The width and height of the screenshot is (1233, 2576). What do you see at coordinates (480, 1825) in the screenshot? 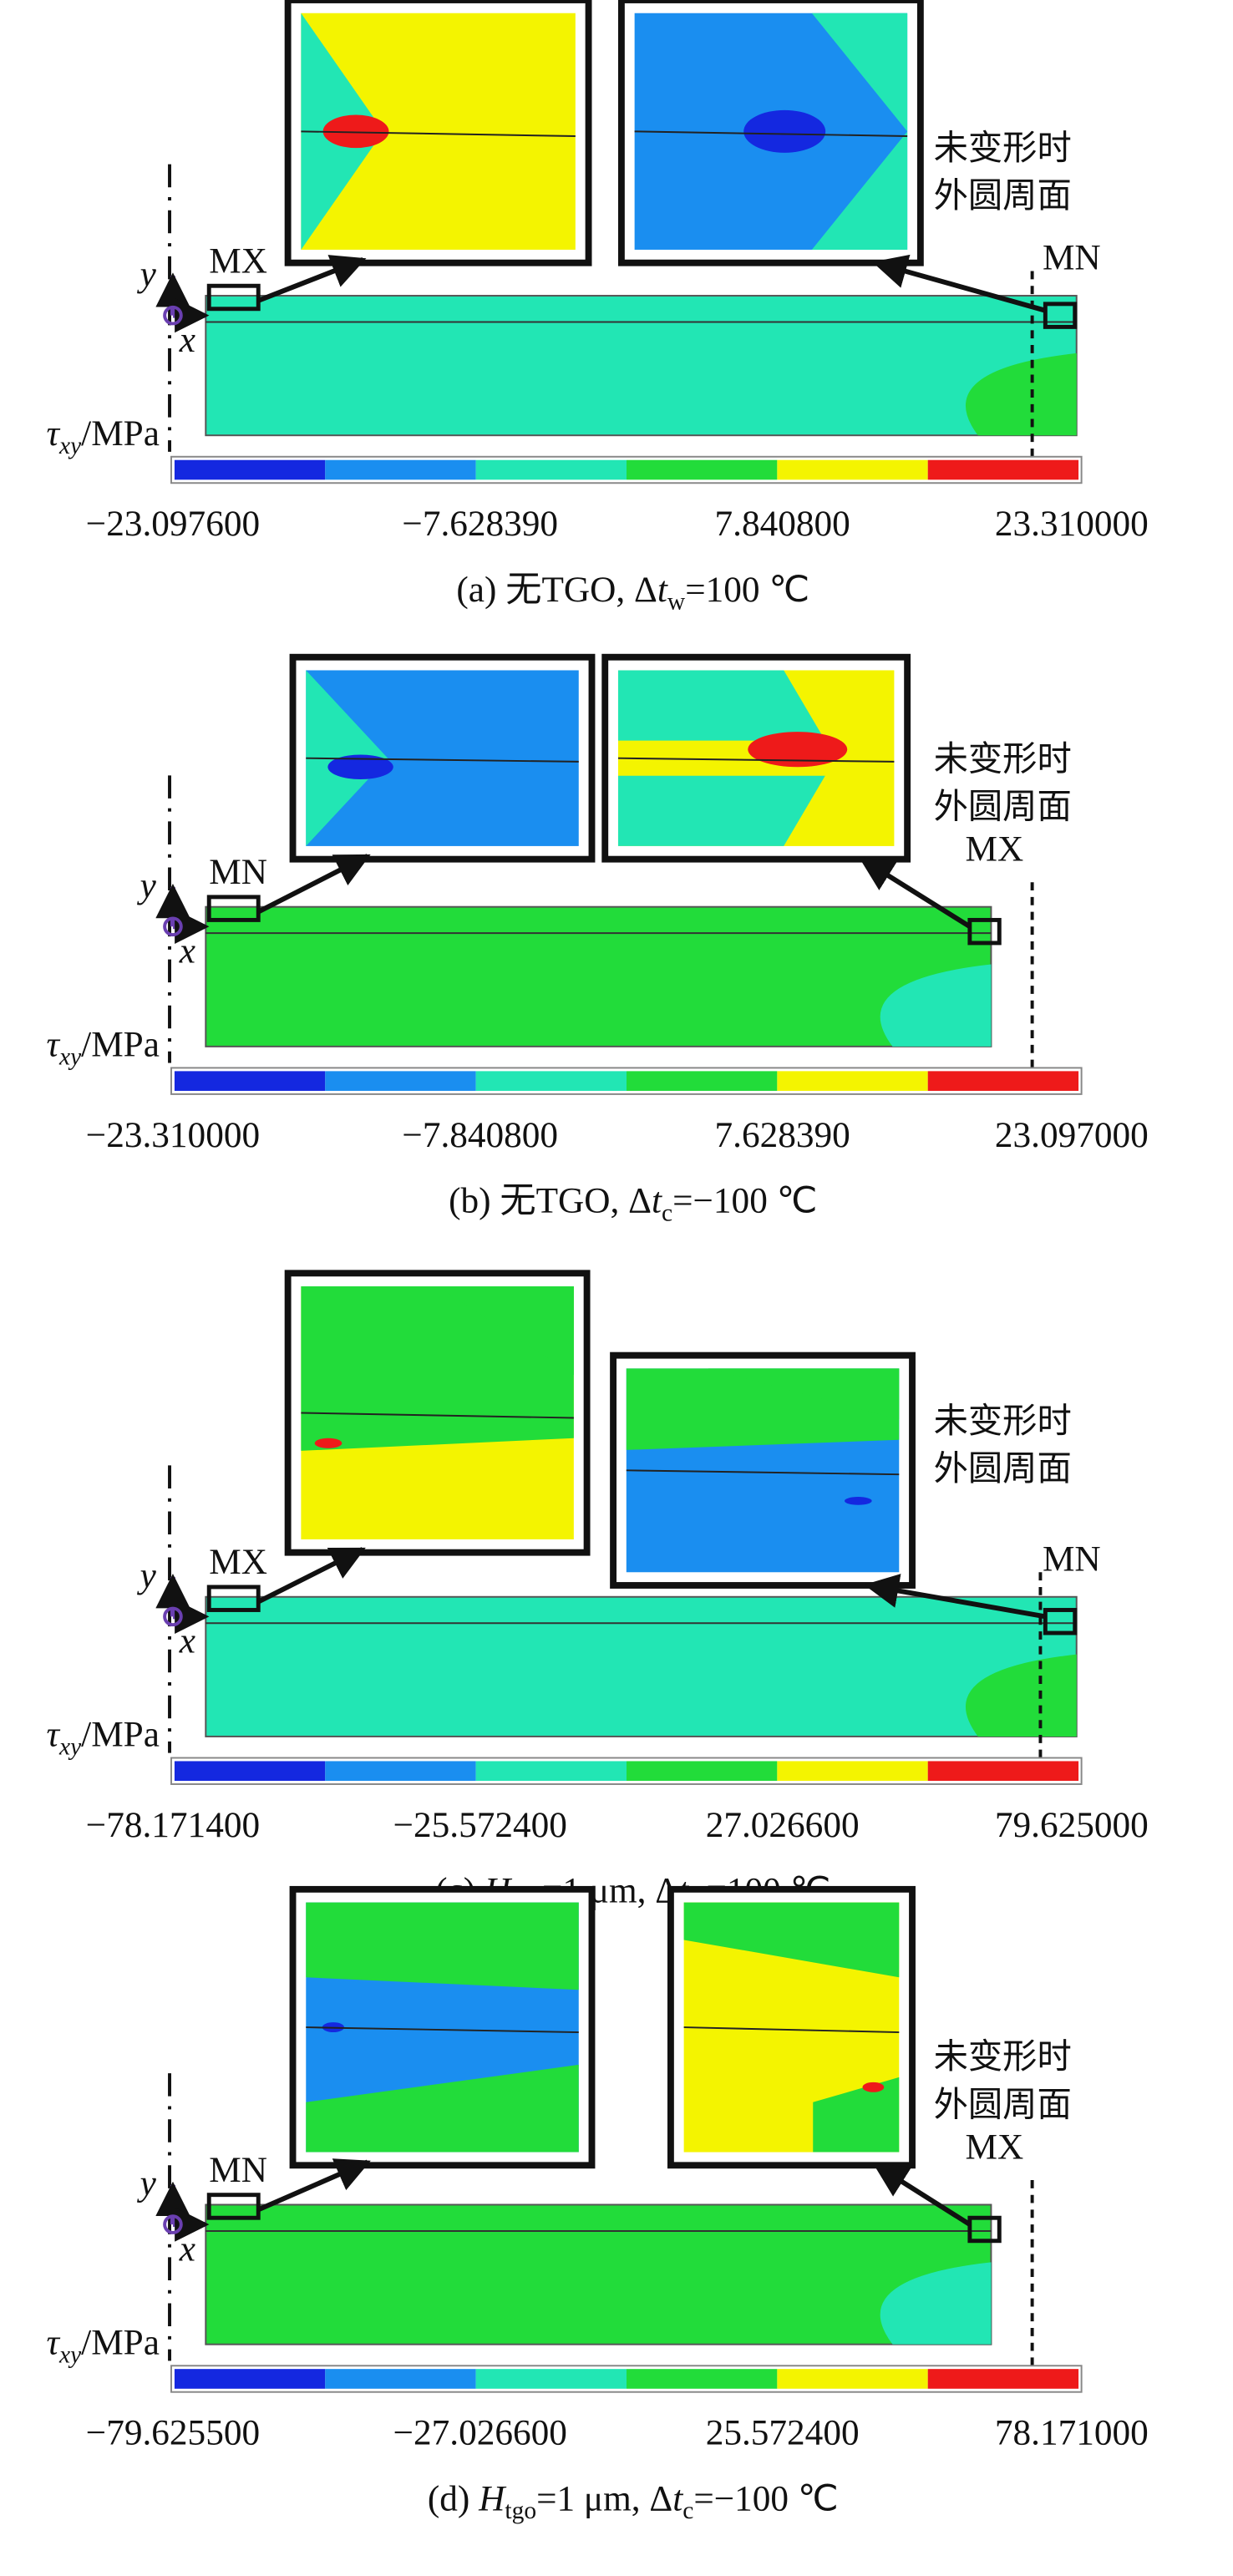
I see `colorbar-label: −25.572400` at bounding box center [480, 1825].